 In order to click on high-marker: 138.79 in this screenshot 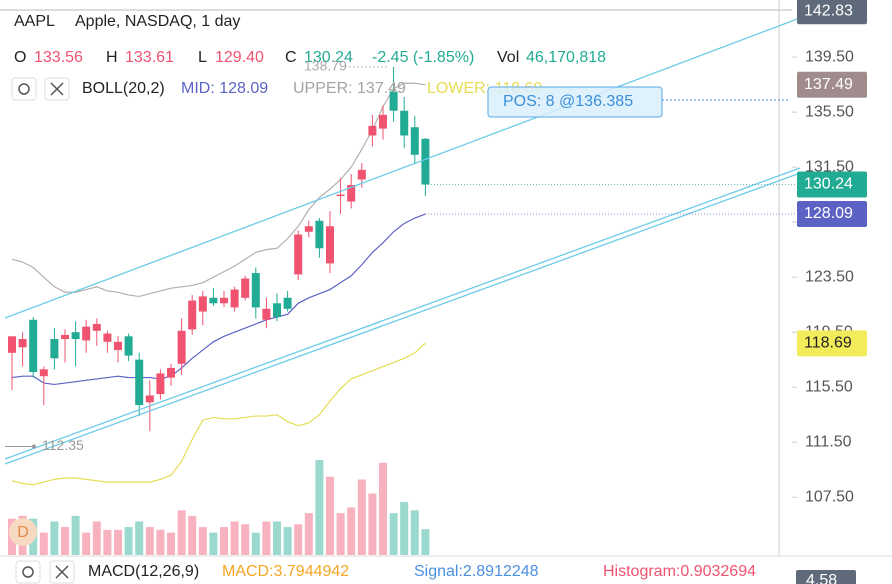, I will do `click(325, 66)`.